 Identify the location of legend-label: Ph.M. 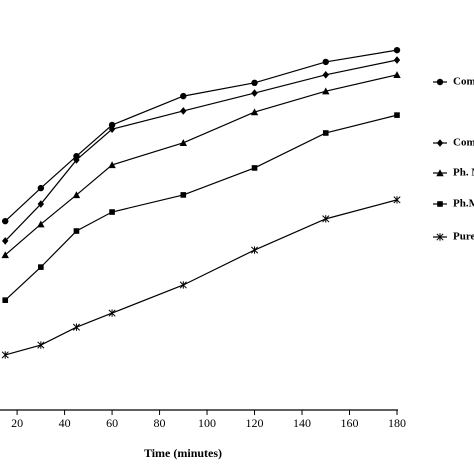
(463, 204).